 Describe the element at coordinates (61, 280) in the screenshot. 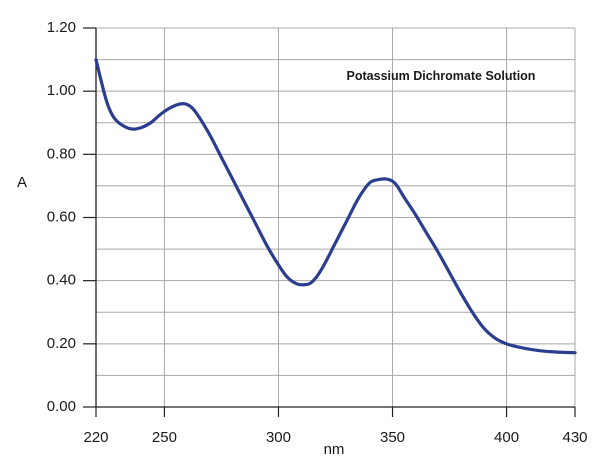

I see `y-tick-label: 0.40` at that location.